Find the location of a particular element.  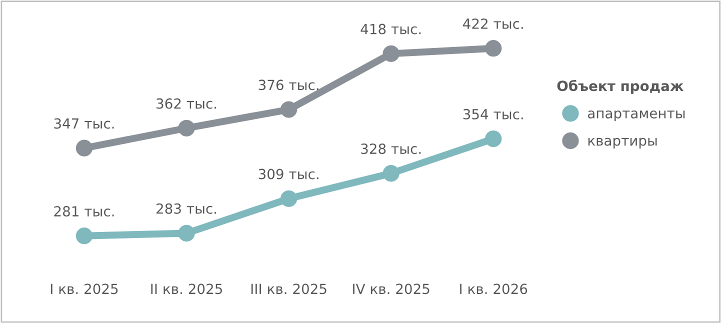

x-tick-label: IV кв. 2025 is located at coordinates (391, 289).